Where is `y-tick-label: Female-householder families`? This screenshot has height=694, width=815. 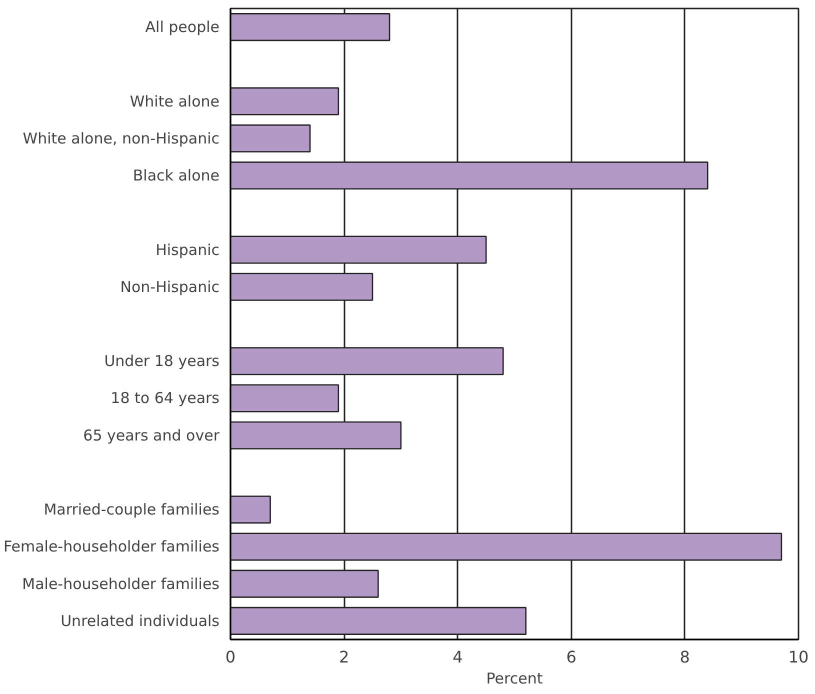
y-tick-label: Female-householder families is located at coordinates (111, 547).